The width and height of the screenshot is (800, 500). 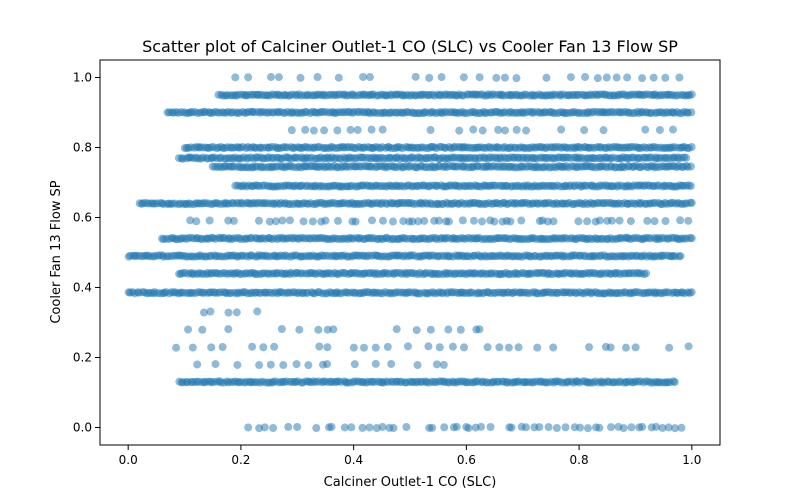 I want to click on x-tick-label: 0.2, so click(x=240, y=460).